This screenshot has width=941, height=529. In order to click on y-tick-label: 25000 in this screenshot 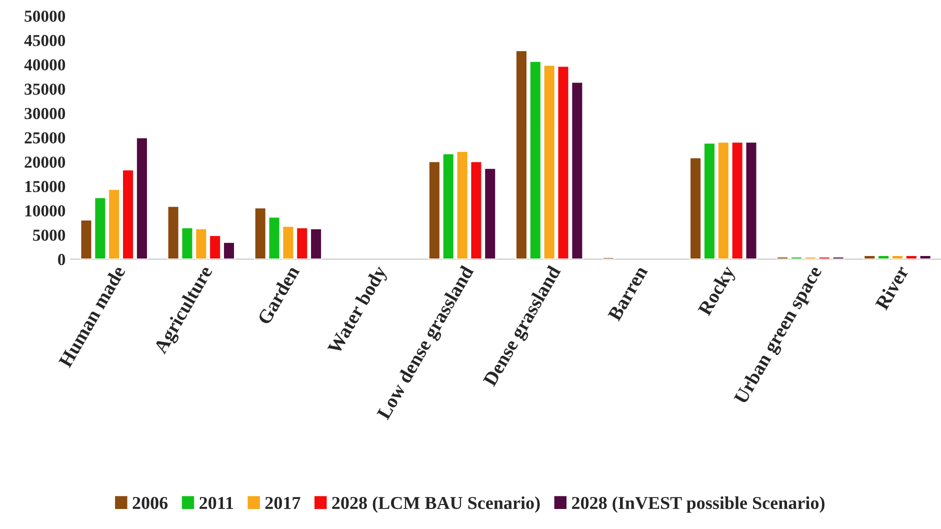, I will do `click(45, 138)`.